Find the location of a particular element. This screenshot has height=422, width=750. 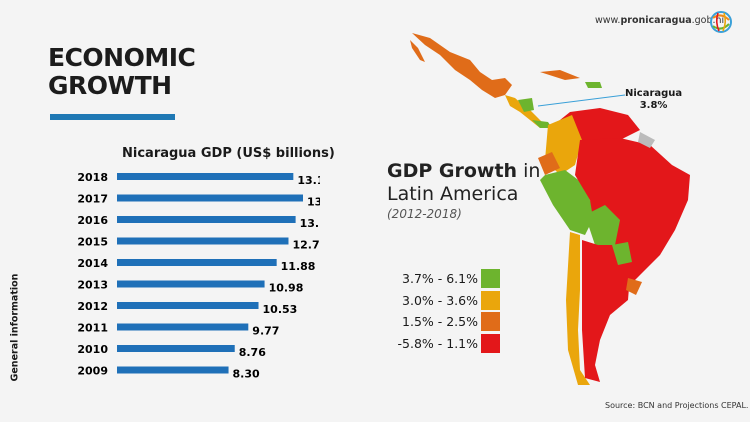

value-label: 12.76 is located at coordinates (306, 245).